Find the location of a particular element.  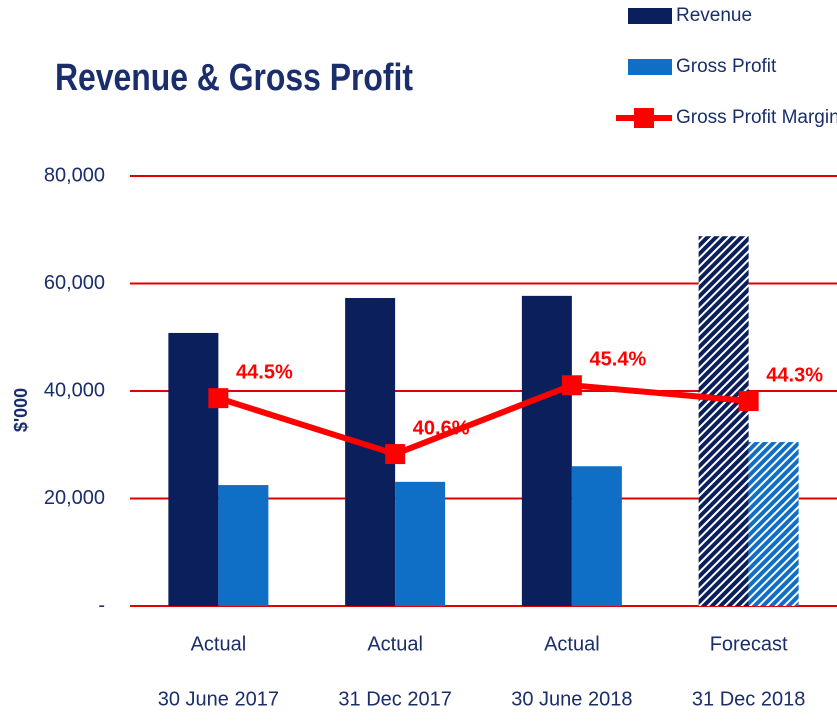

x-tick-label: 30 June 2018 is located at coordinates (571, 699).